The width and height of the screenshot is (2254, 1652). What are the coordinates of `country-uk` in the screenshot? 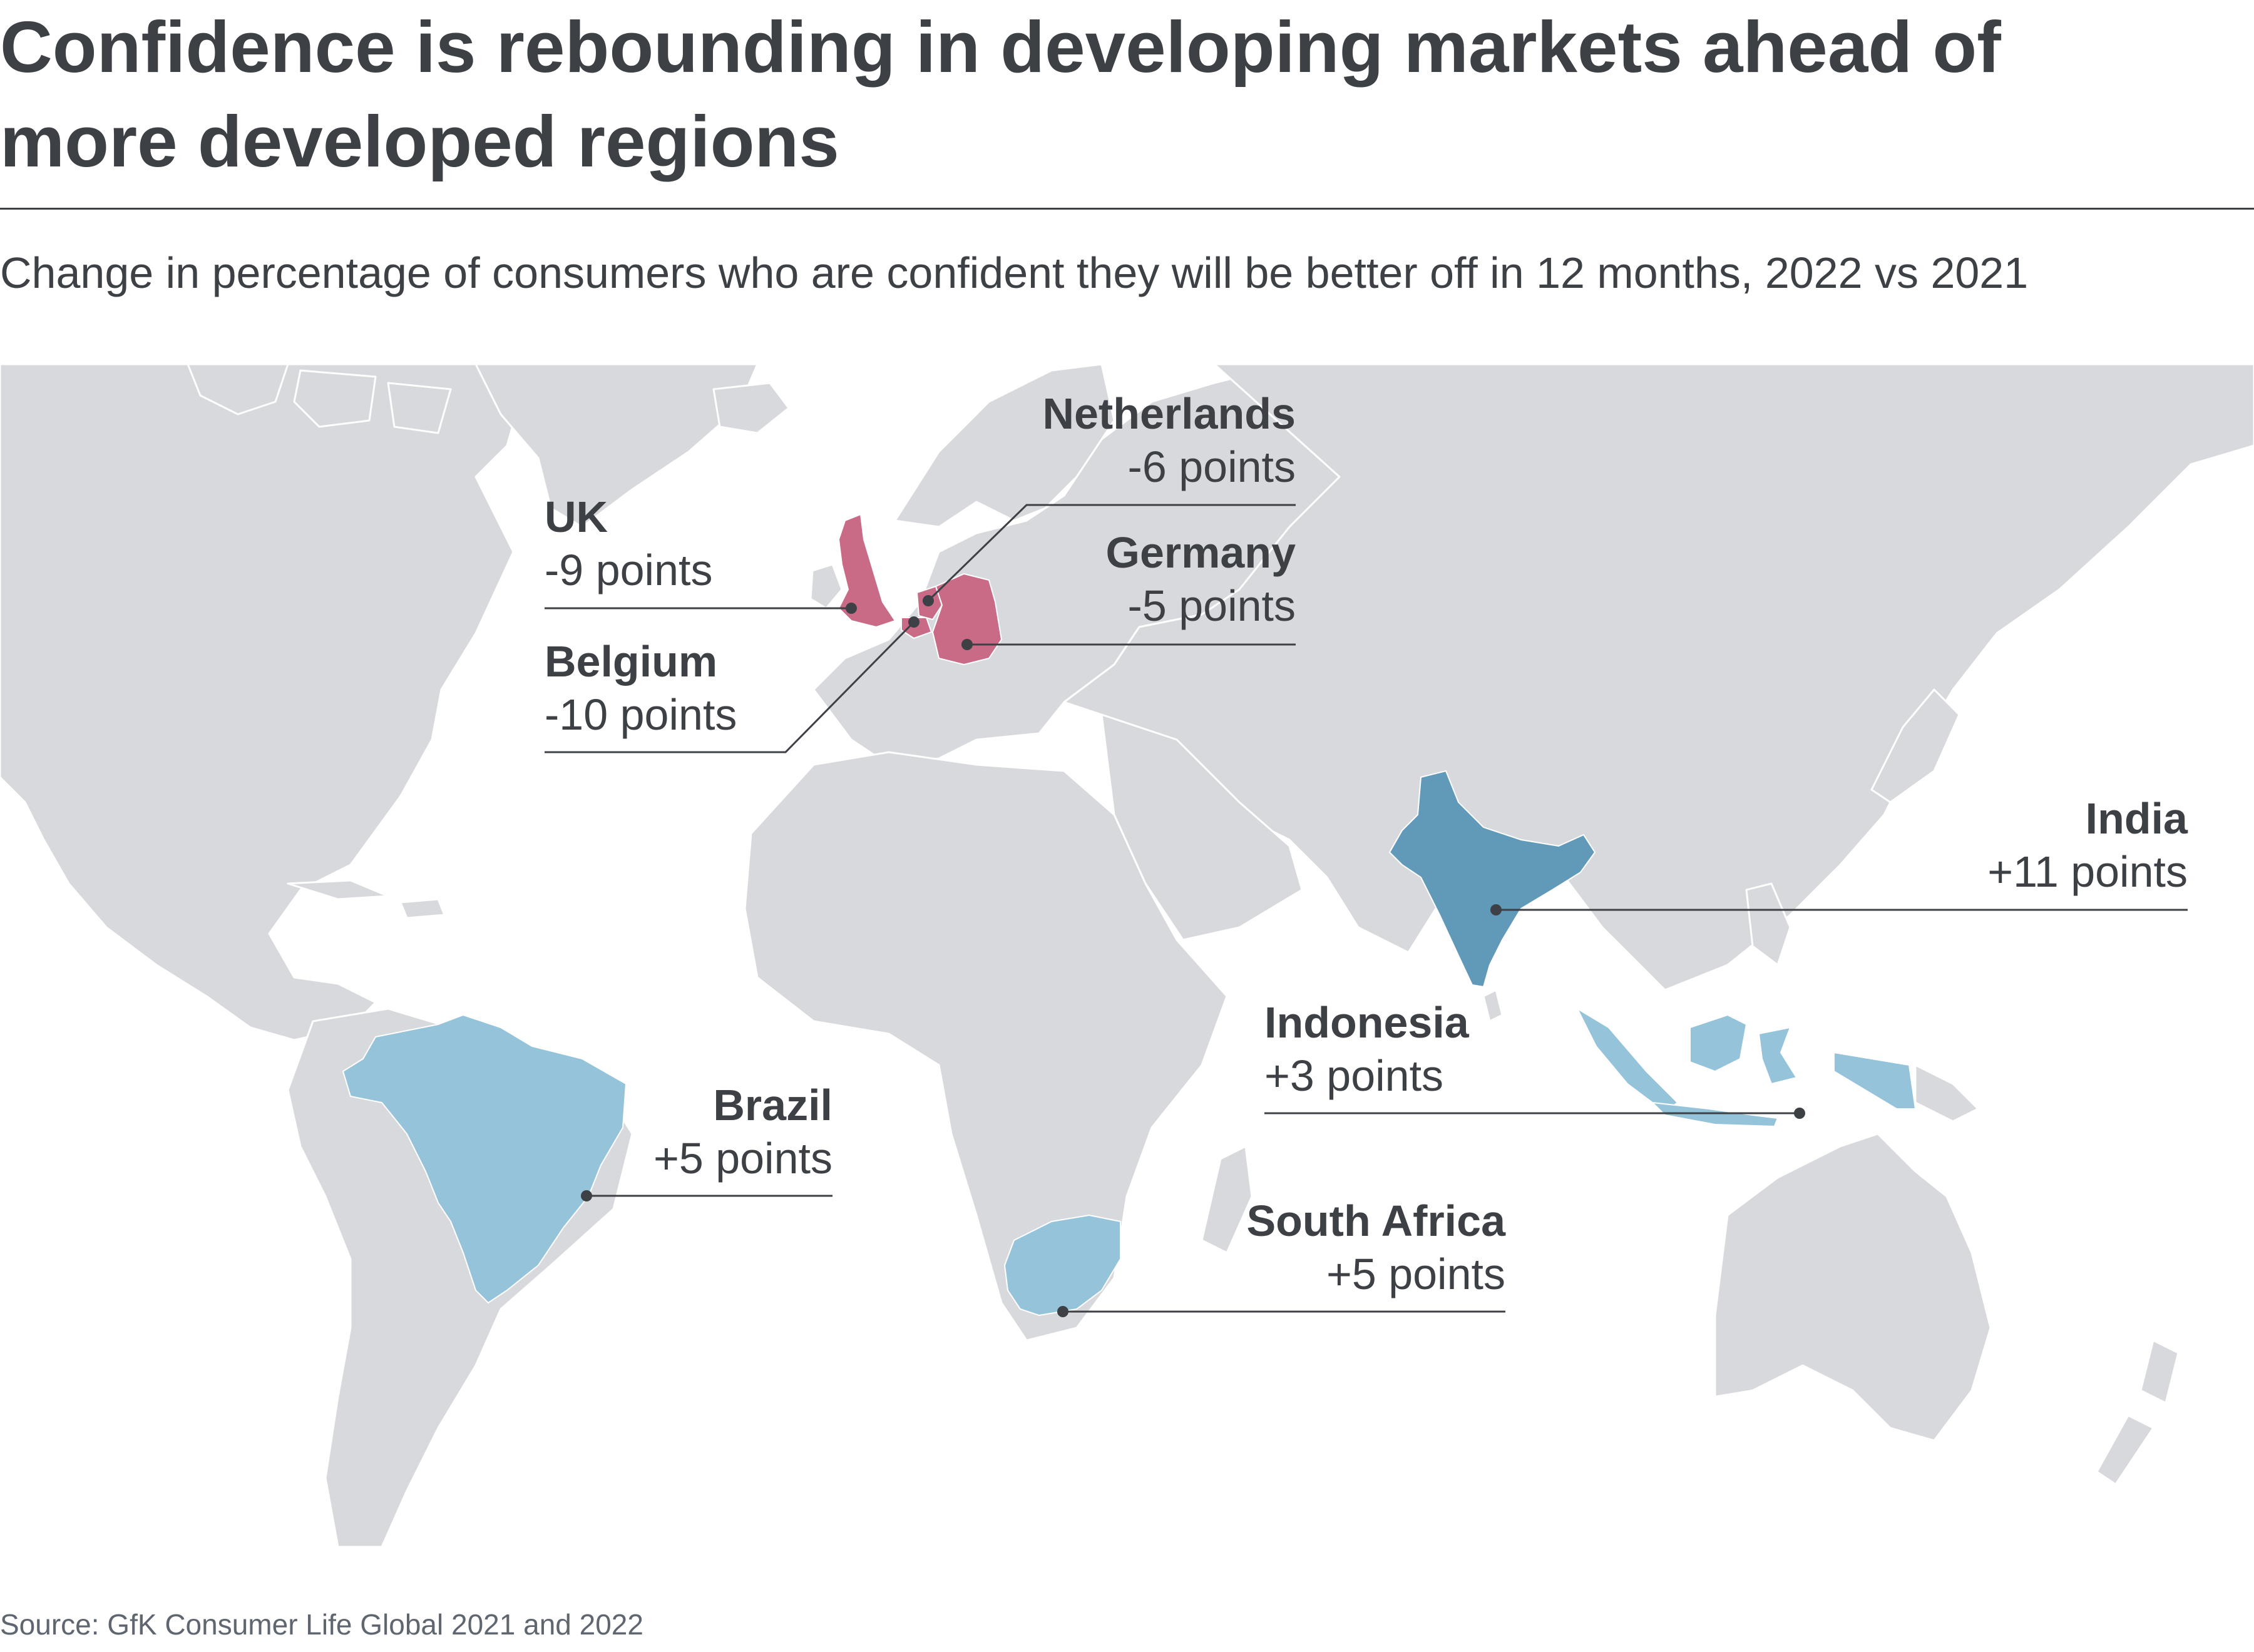 It's located at (867, 570).